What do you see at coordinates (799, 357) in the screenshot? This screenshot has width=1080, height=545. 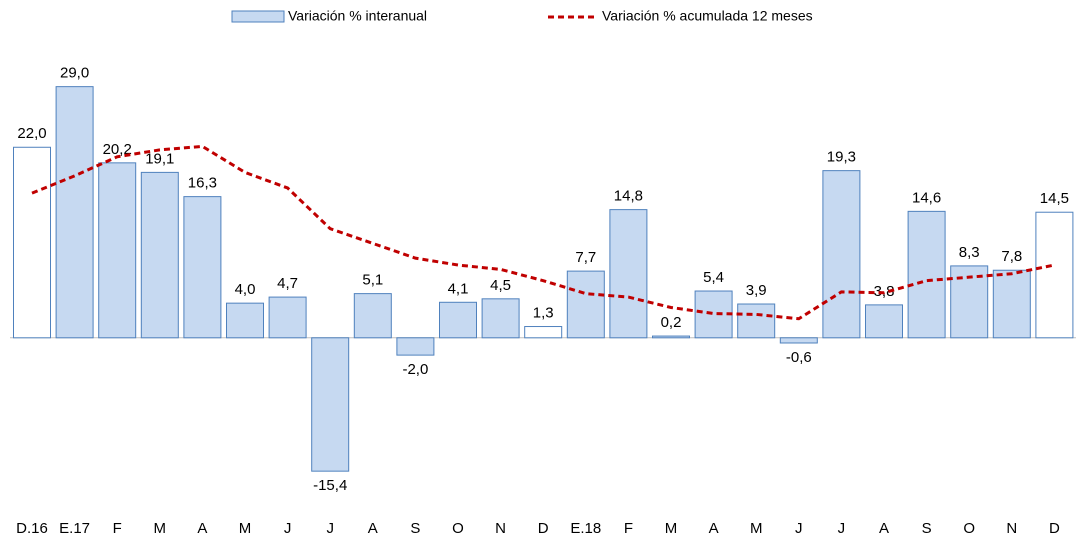 I see `data-label: -0,6` at bounding box center [799, 357].